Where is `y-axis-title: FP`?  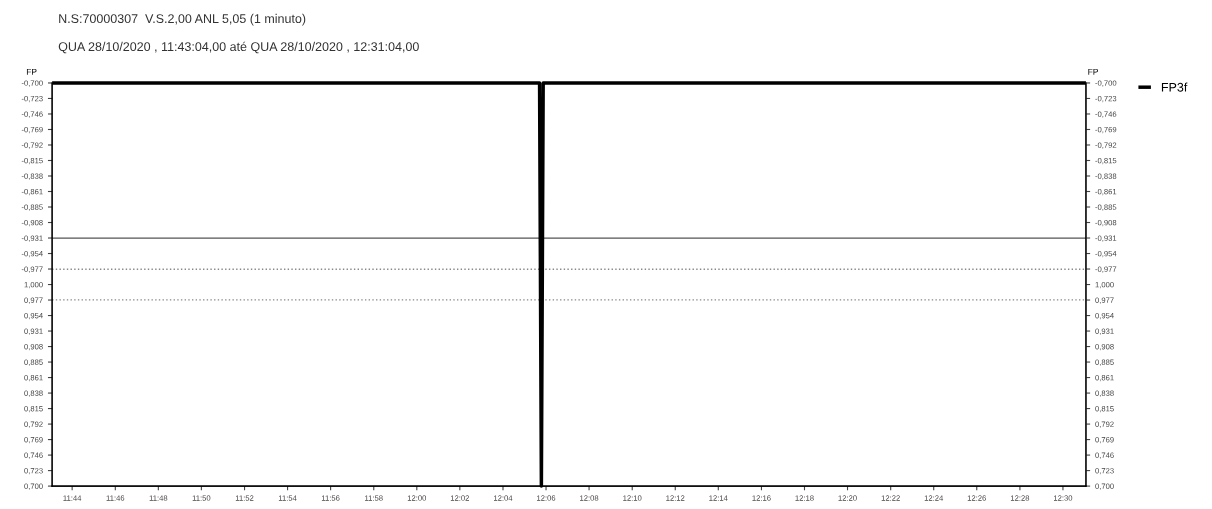
y-axis-title: FP is located at coordinates (31, 71).